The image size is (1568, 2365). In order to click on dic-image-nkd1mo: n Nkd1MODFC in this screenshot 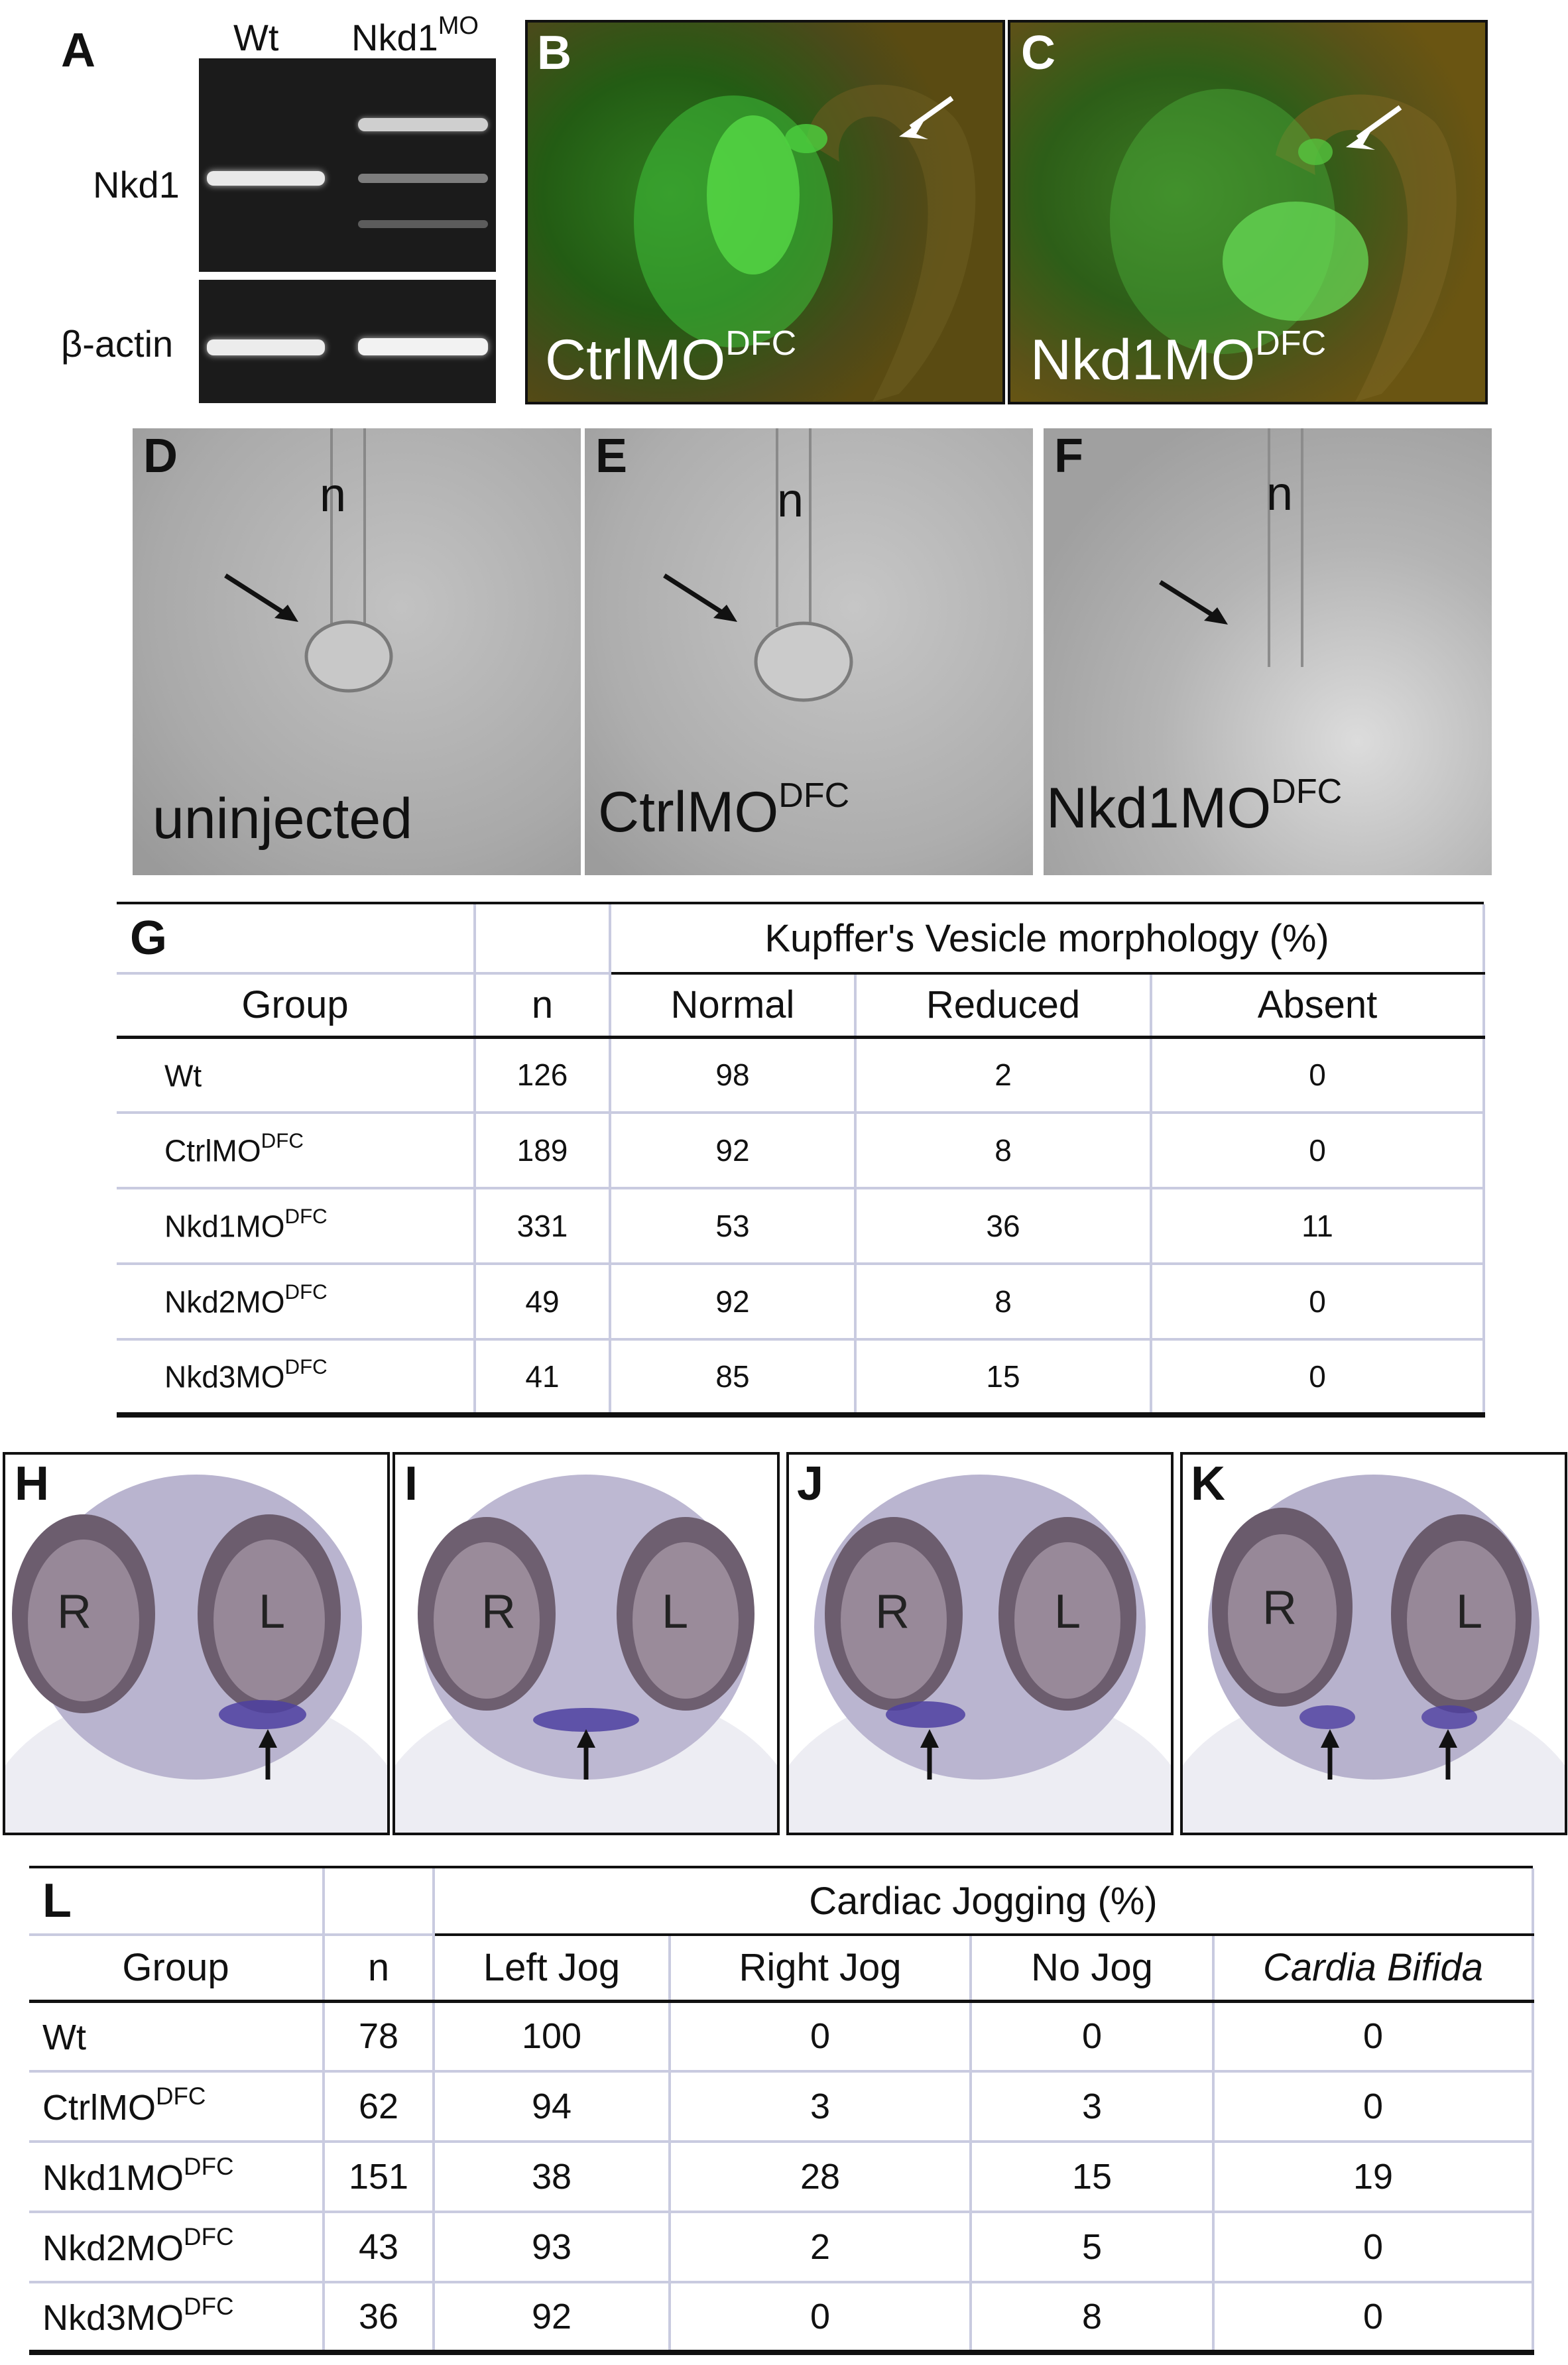, I will do `click(1268, 651)`.